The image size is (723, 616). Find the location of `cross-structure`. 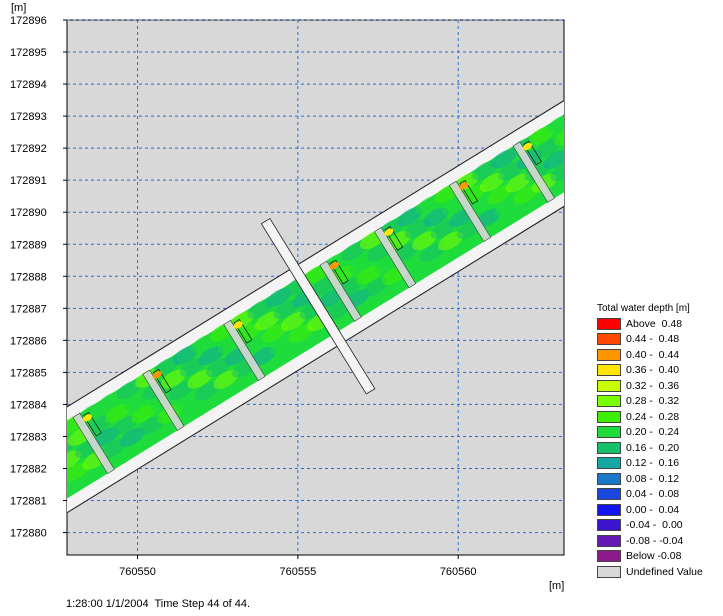

cross-structure is located at coordinates (318, 306).